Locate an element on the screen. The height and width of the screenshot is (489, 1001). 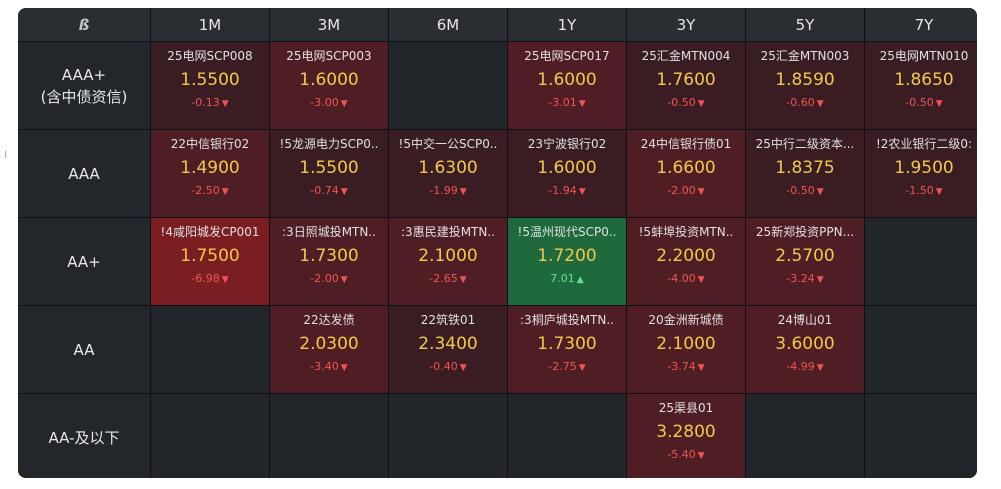
bond-cell: !5中交一公SCP0.. 1.6300 -1.99 ▼ is located at coordinates (448, 173).